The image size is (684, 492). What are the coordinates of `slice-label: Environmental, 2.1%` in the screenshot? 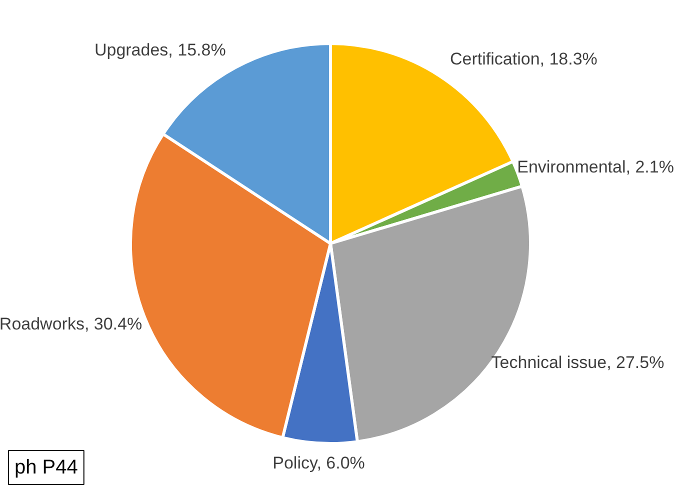 It's located at (595, 166).